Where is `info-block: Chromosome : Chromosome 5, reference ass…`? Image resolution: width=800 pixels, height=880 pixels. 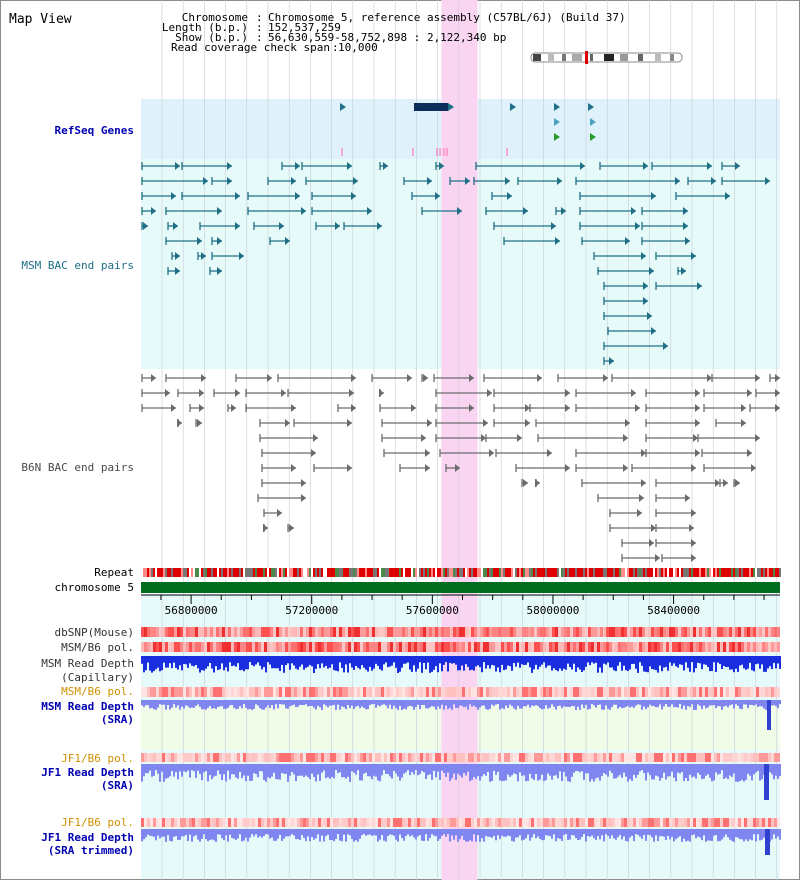
info-block: Chromosome : Chromosome 5, reference ass… is located at coordinates (394, 32).